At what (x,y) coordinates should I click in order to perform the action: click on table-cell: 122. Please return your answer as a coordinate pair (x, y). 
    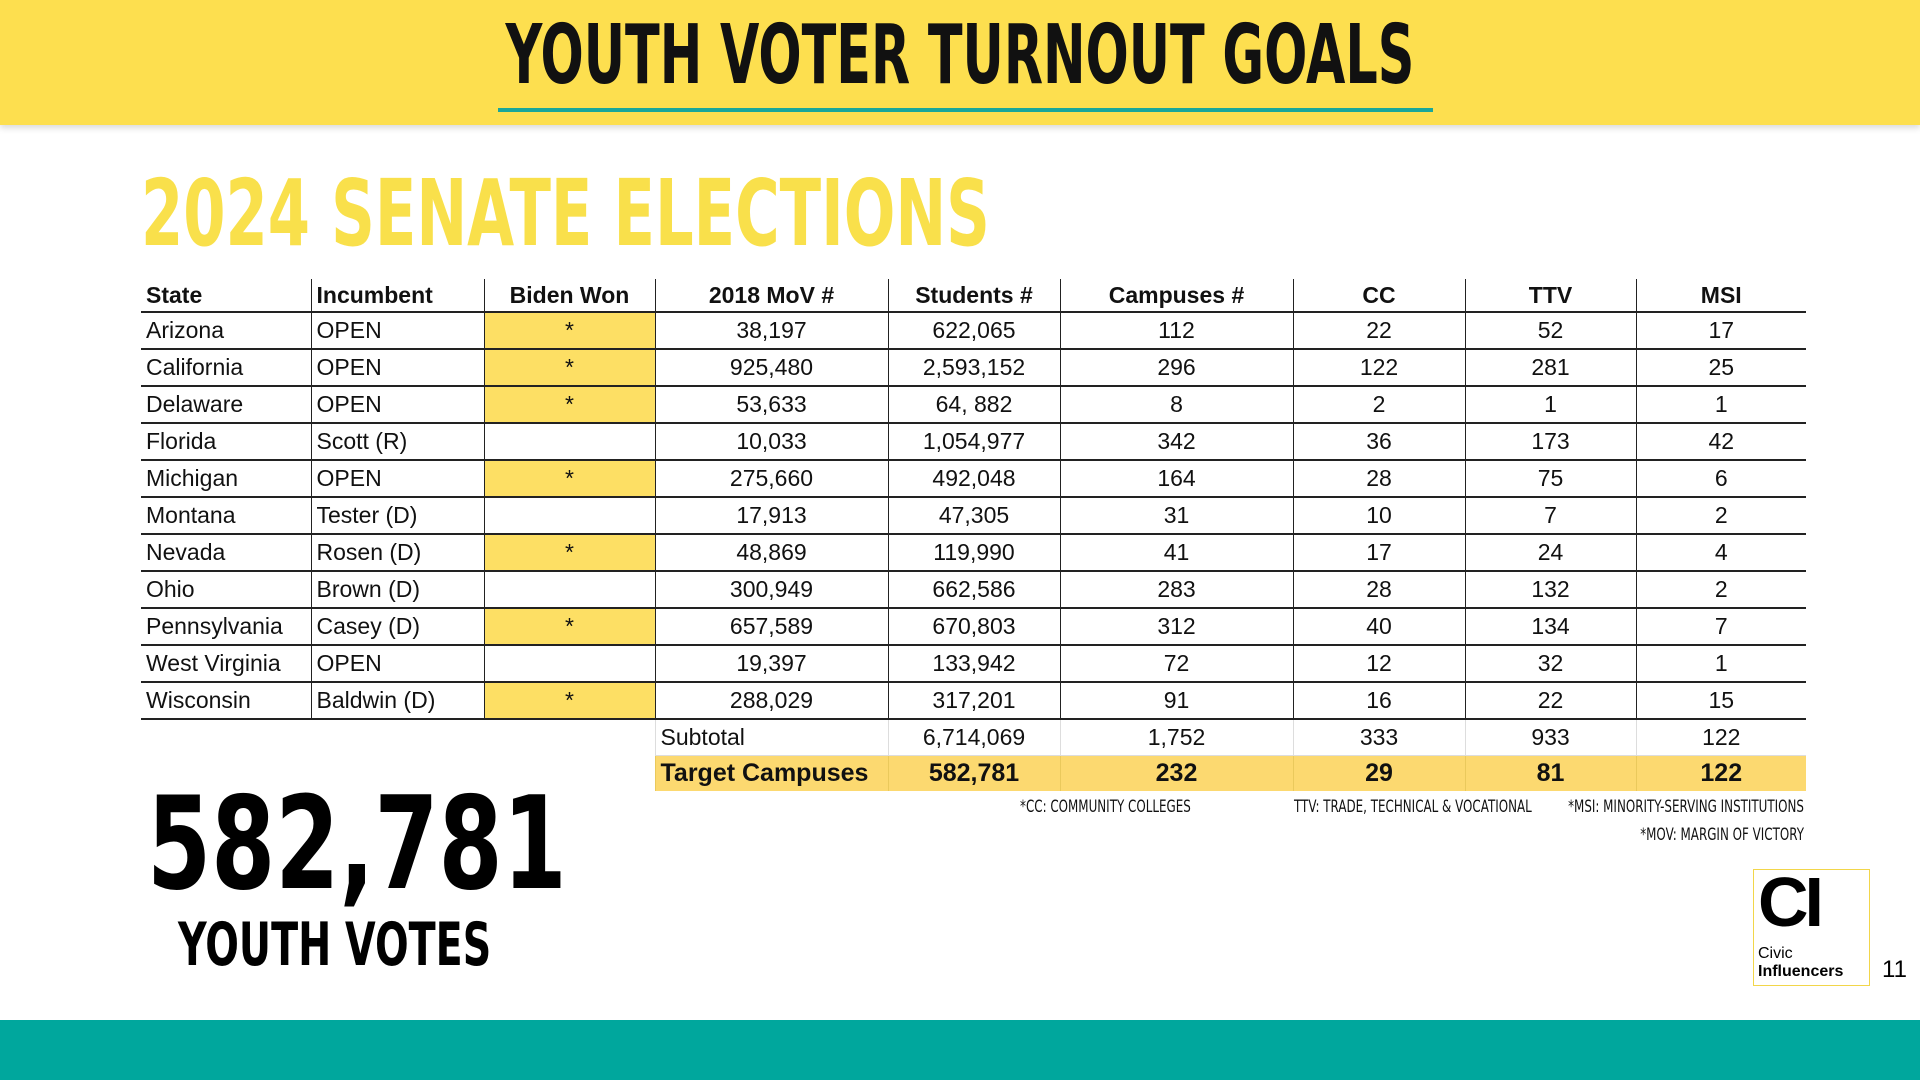
    Looking at the image, I should click on (1378, 368).